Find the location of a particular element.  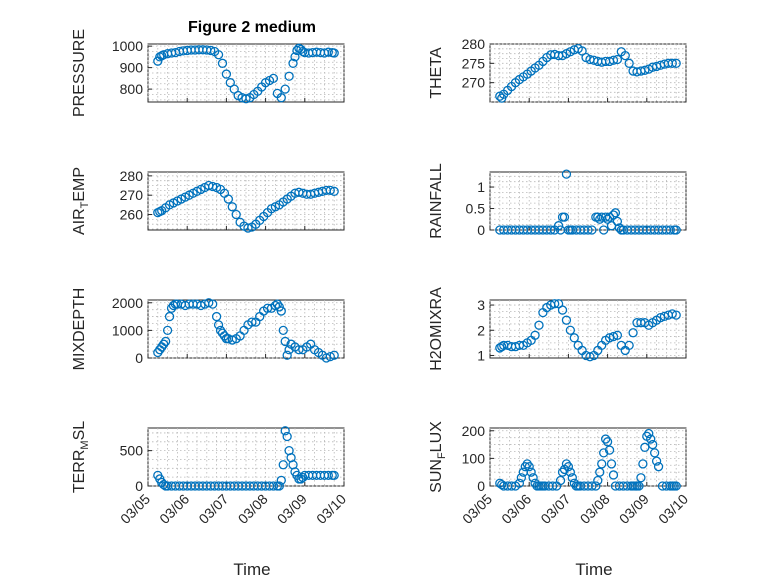

y-tick-label: 1 is located at coordinates (481, 355).